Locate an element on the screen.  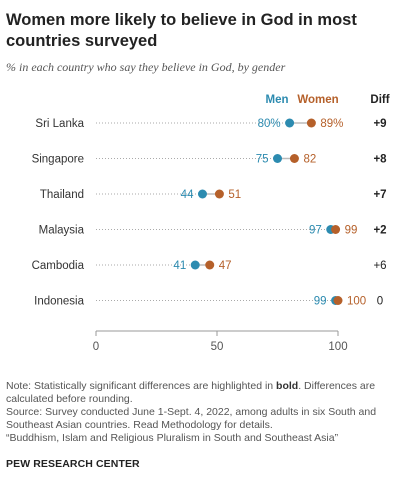
diff-value: 0 is located at coordinates (380, 302).